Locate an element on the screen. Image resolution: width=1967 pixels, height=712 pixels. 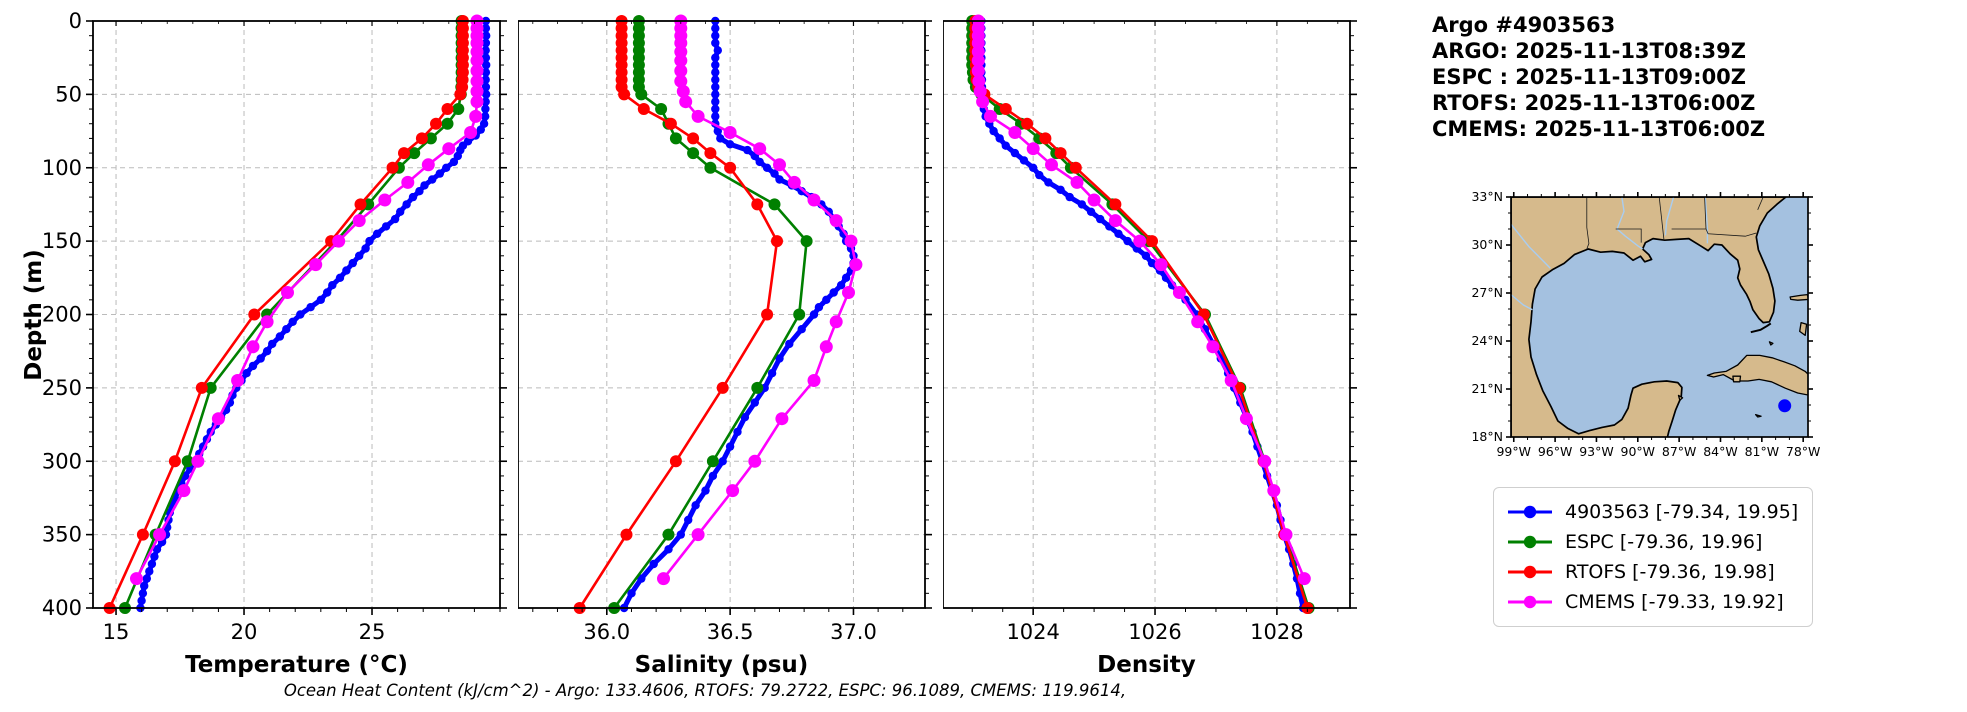
map-lat-label: 27°N is located at coordinates (1487, 292).